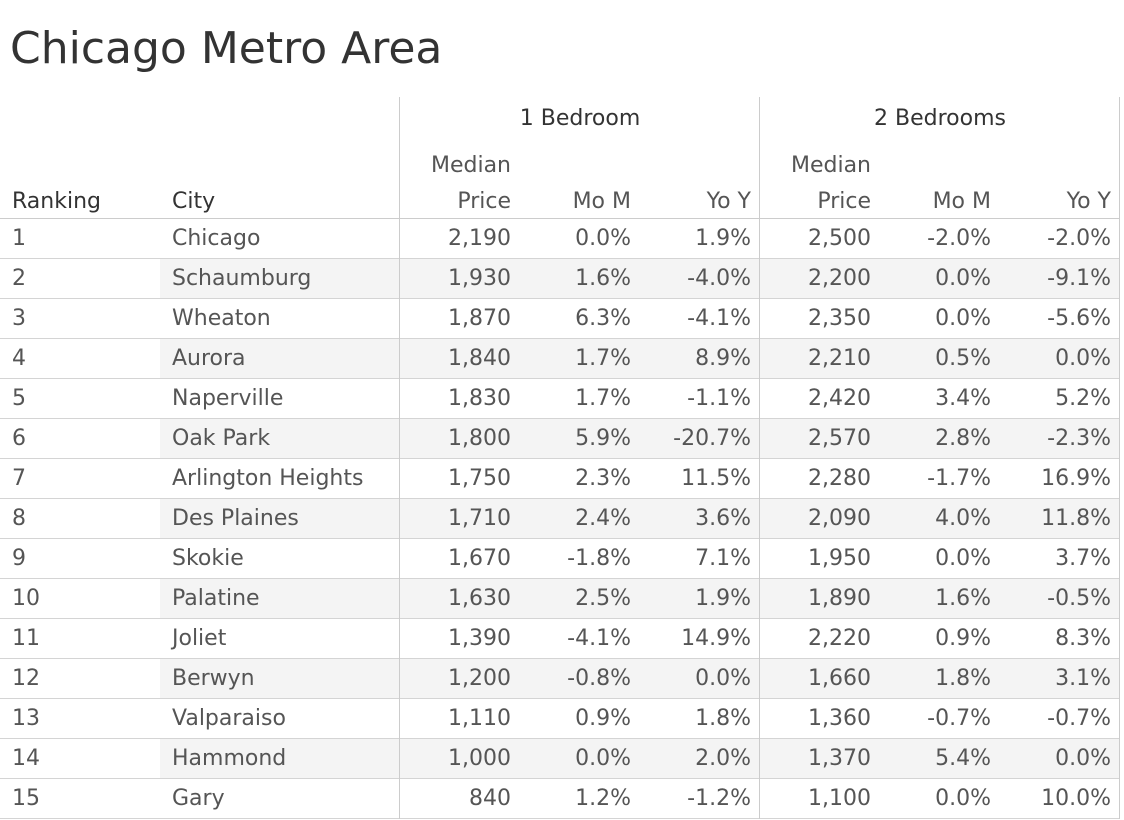 The image size is (1124, 820). What do you see at coordinates (963, 518) in the screenshot?
I see `cell-b2-mom: 4.0%` at bounding box center [963, 518].